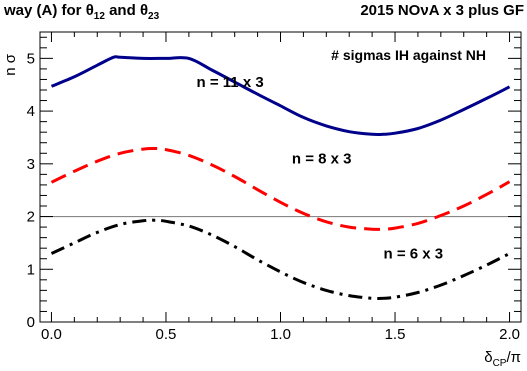  I want to click on y-tick-label: 3, so click(31, 164).